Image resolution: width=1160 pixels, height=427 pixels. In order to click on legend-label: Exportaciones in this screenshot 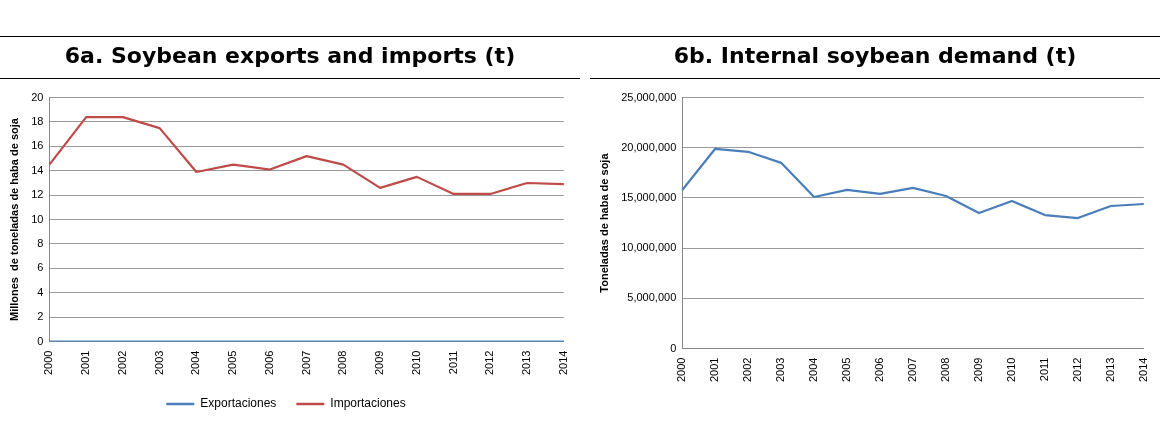, I will do `click(238, 403)`.